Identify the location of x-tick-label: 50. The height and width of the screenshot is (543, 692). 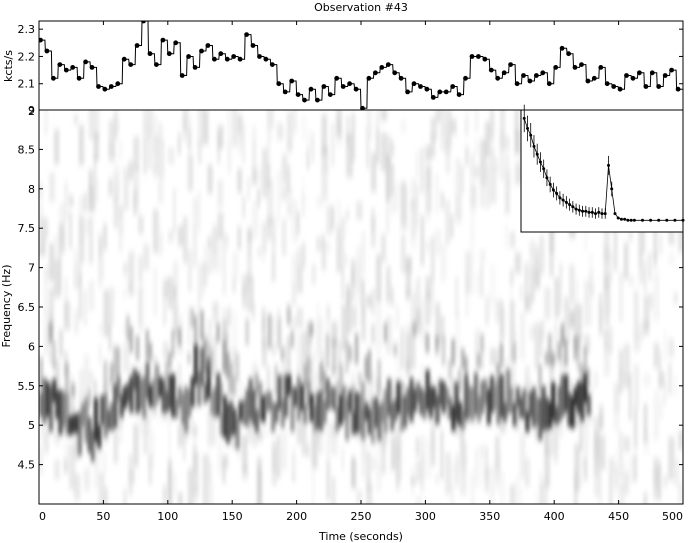
(103, 516).